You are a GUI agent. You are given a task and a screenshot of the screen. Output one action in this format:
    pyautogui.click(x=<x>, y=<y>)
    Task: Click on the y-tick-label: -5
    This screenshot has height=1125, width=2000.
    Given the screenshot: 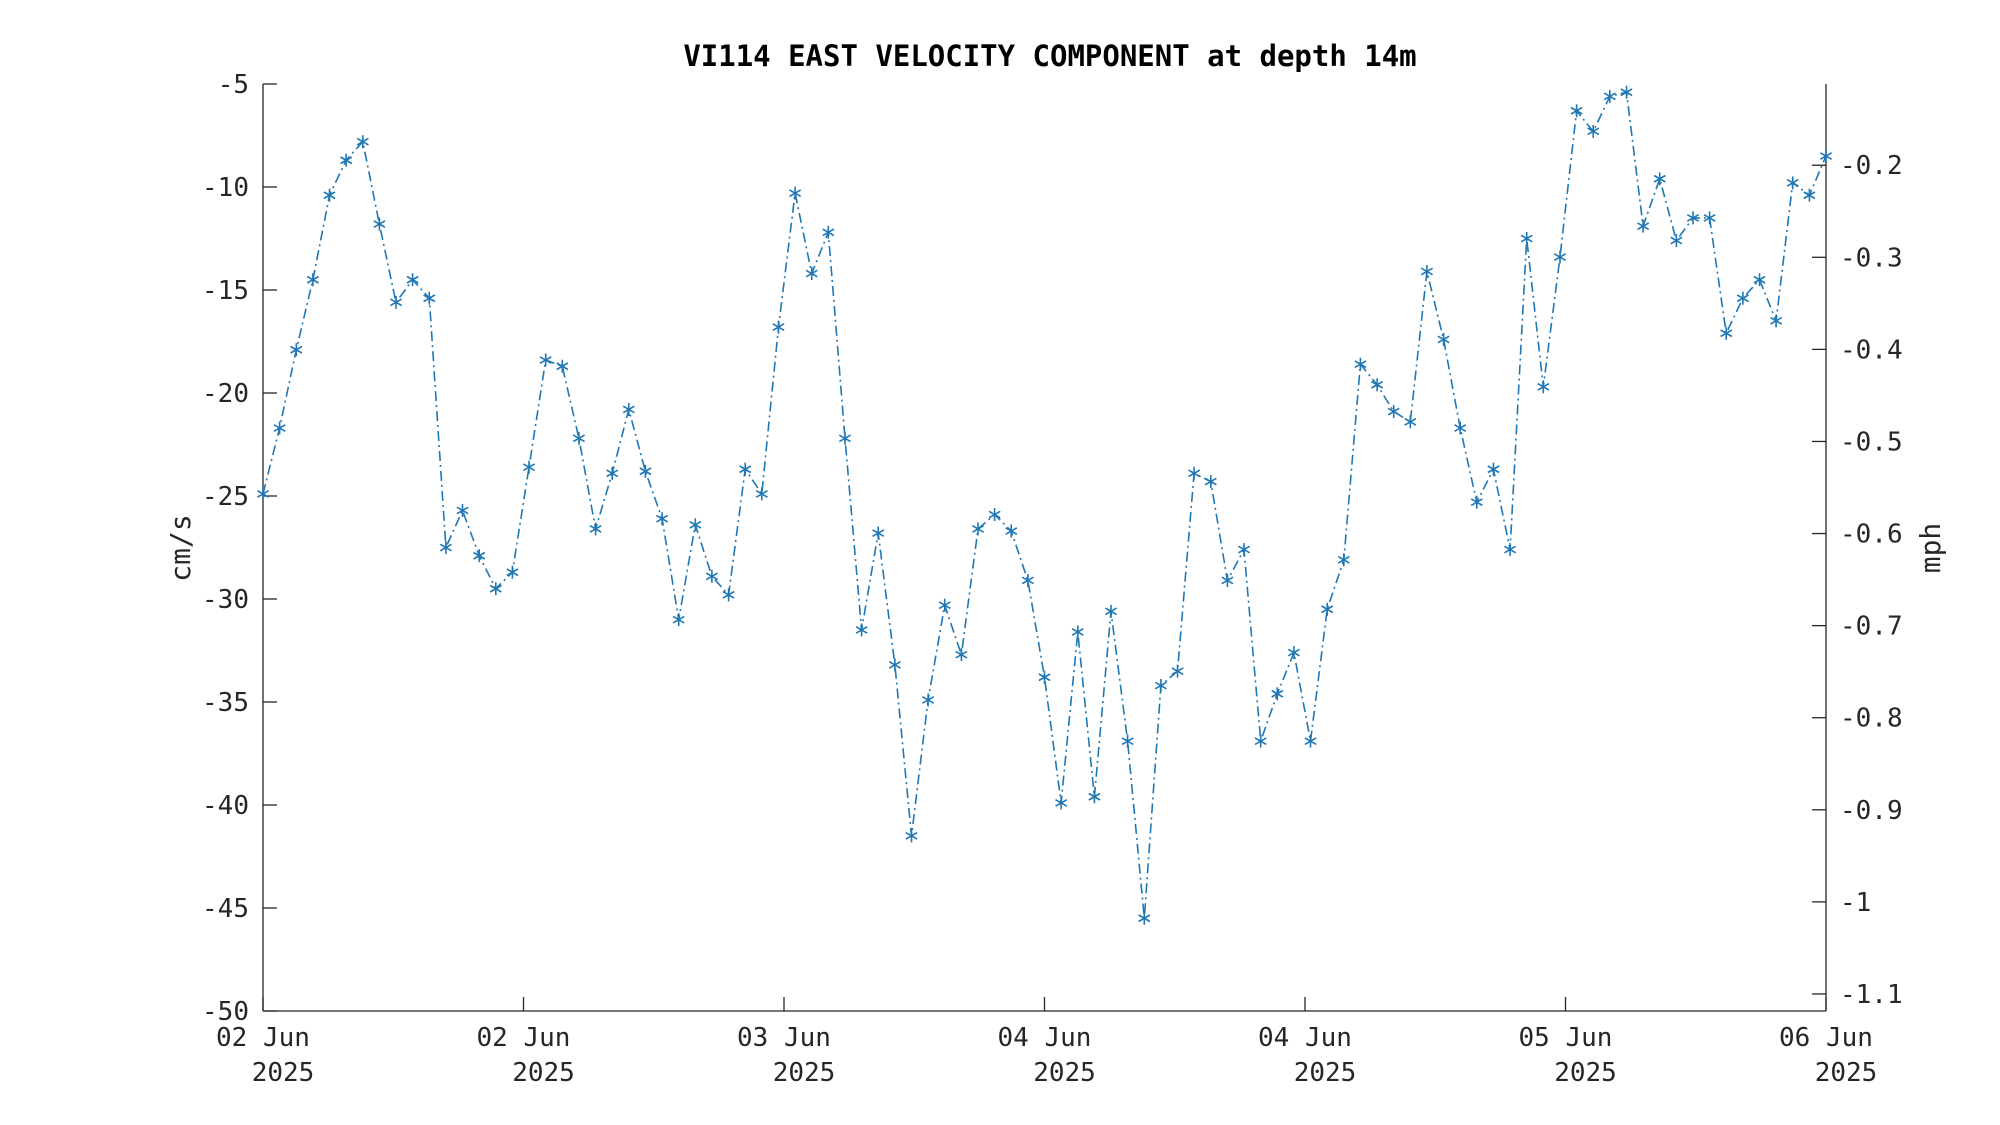 What is the action you would take?
    pyautogui.click(x=233, y=85)
    